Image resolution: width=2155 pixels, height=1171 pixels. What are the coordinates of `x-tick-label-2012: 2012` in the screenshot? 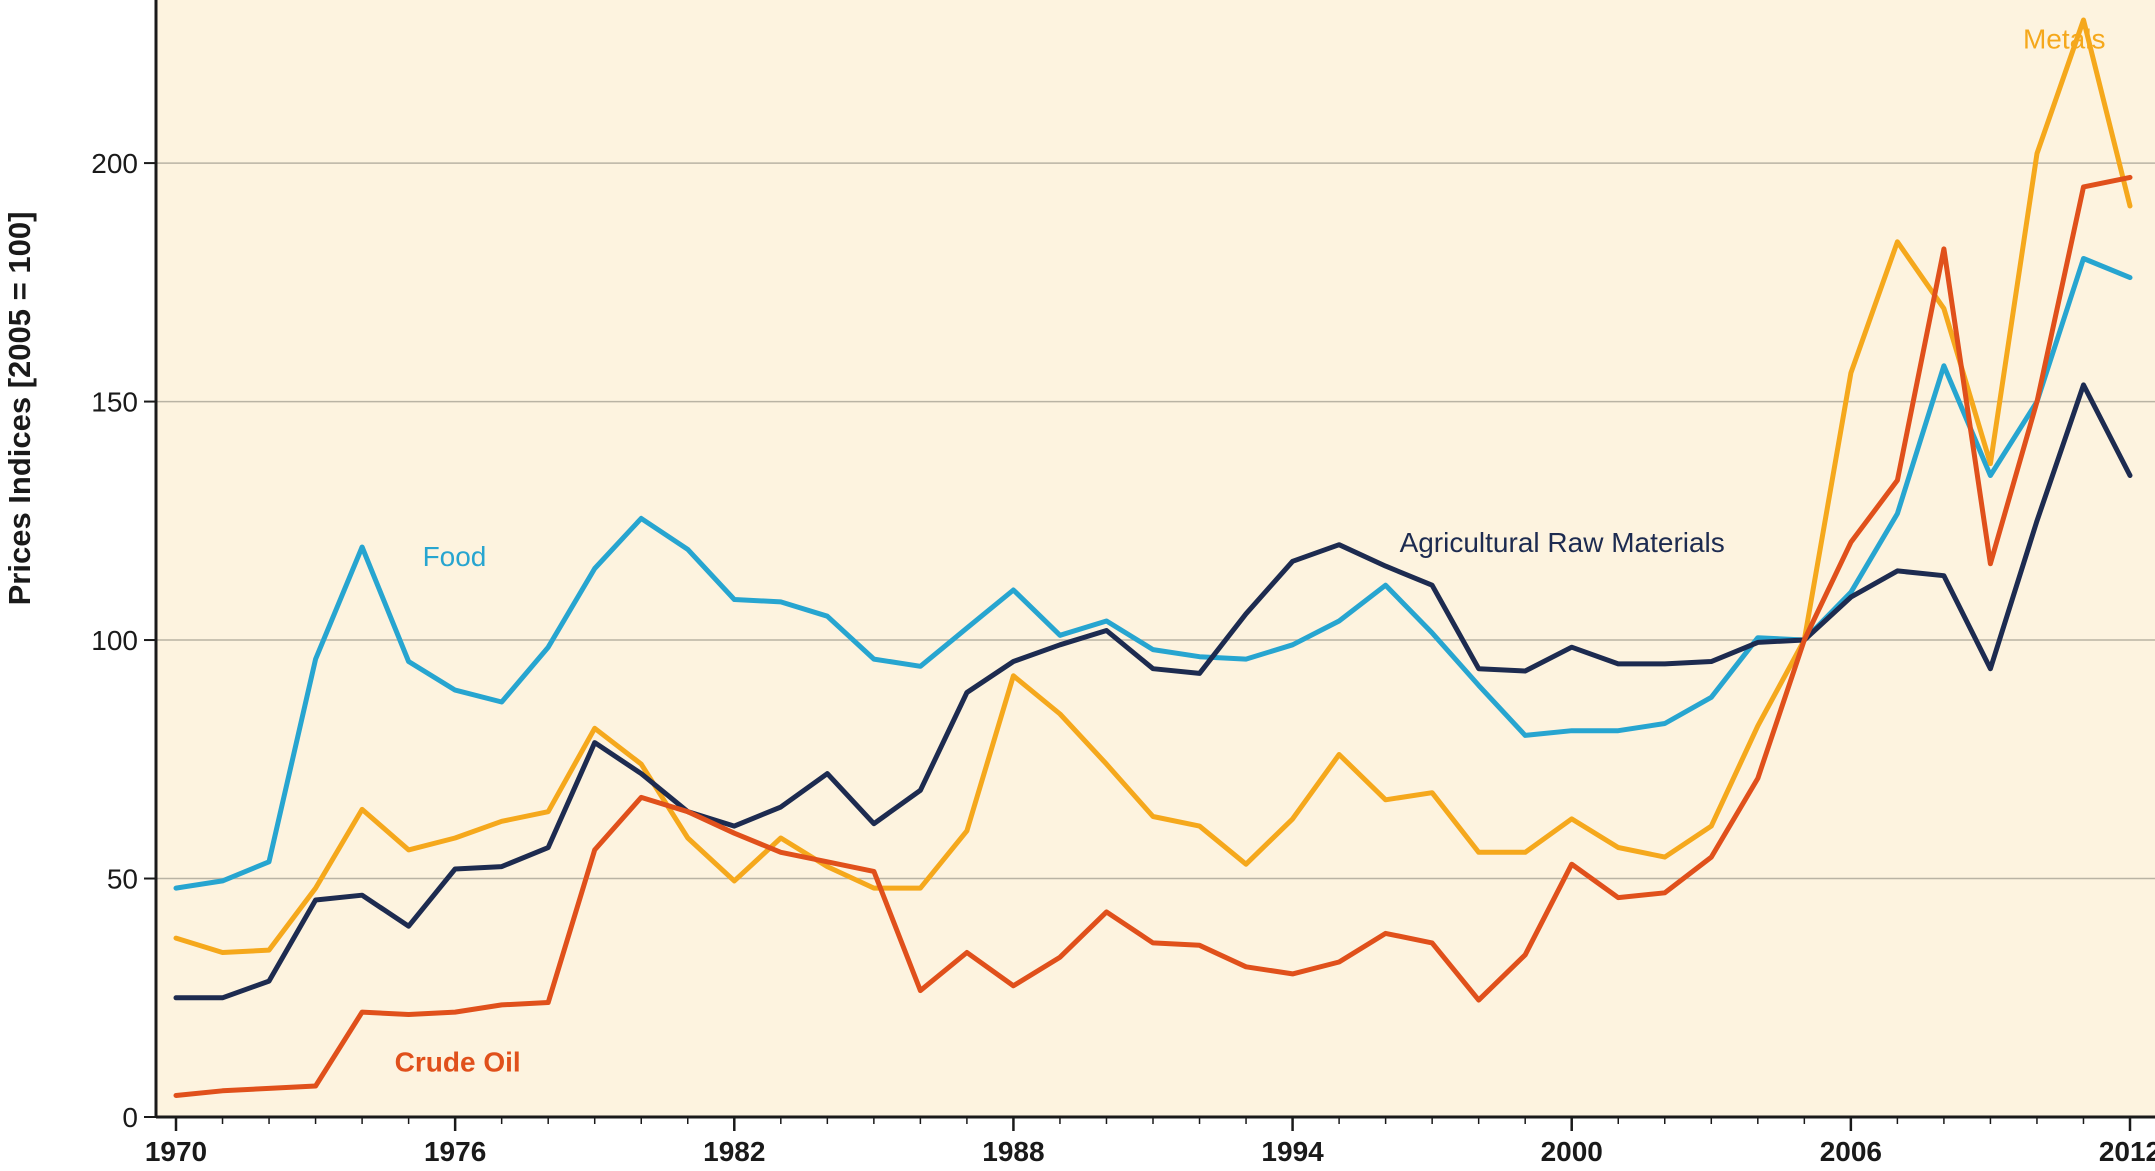 It's located at (2127, 1151).